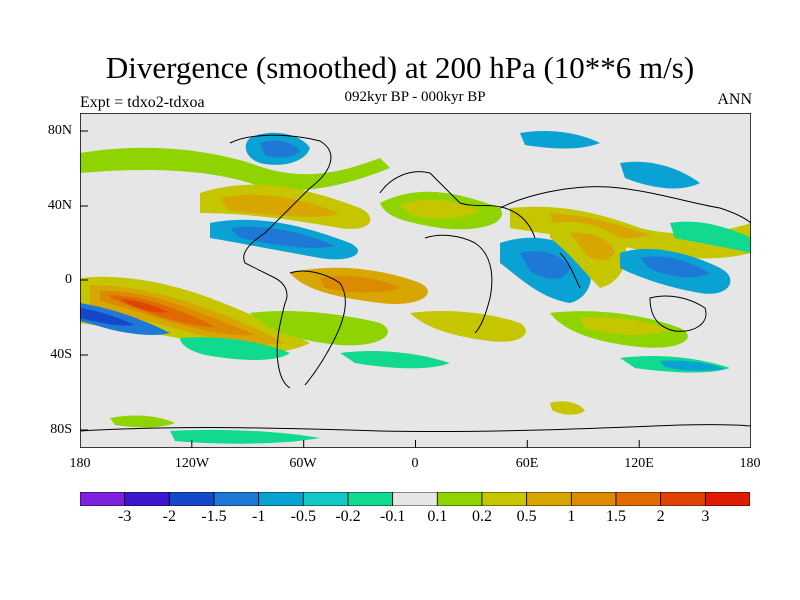 Image resolution: width=800 pixels, height=600 pixels. Describe the element at coordinates (526, 516) in the screenshot. I see `colorbar-tick-label: 0.5` at that location.